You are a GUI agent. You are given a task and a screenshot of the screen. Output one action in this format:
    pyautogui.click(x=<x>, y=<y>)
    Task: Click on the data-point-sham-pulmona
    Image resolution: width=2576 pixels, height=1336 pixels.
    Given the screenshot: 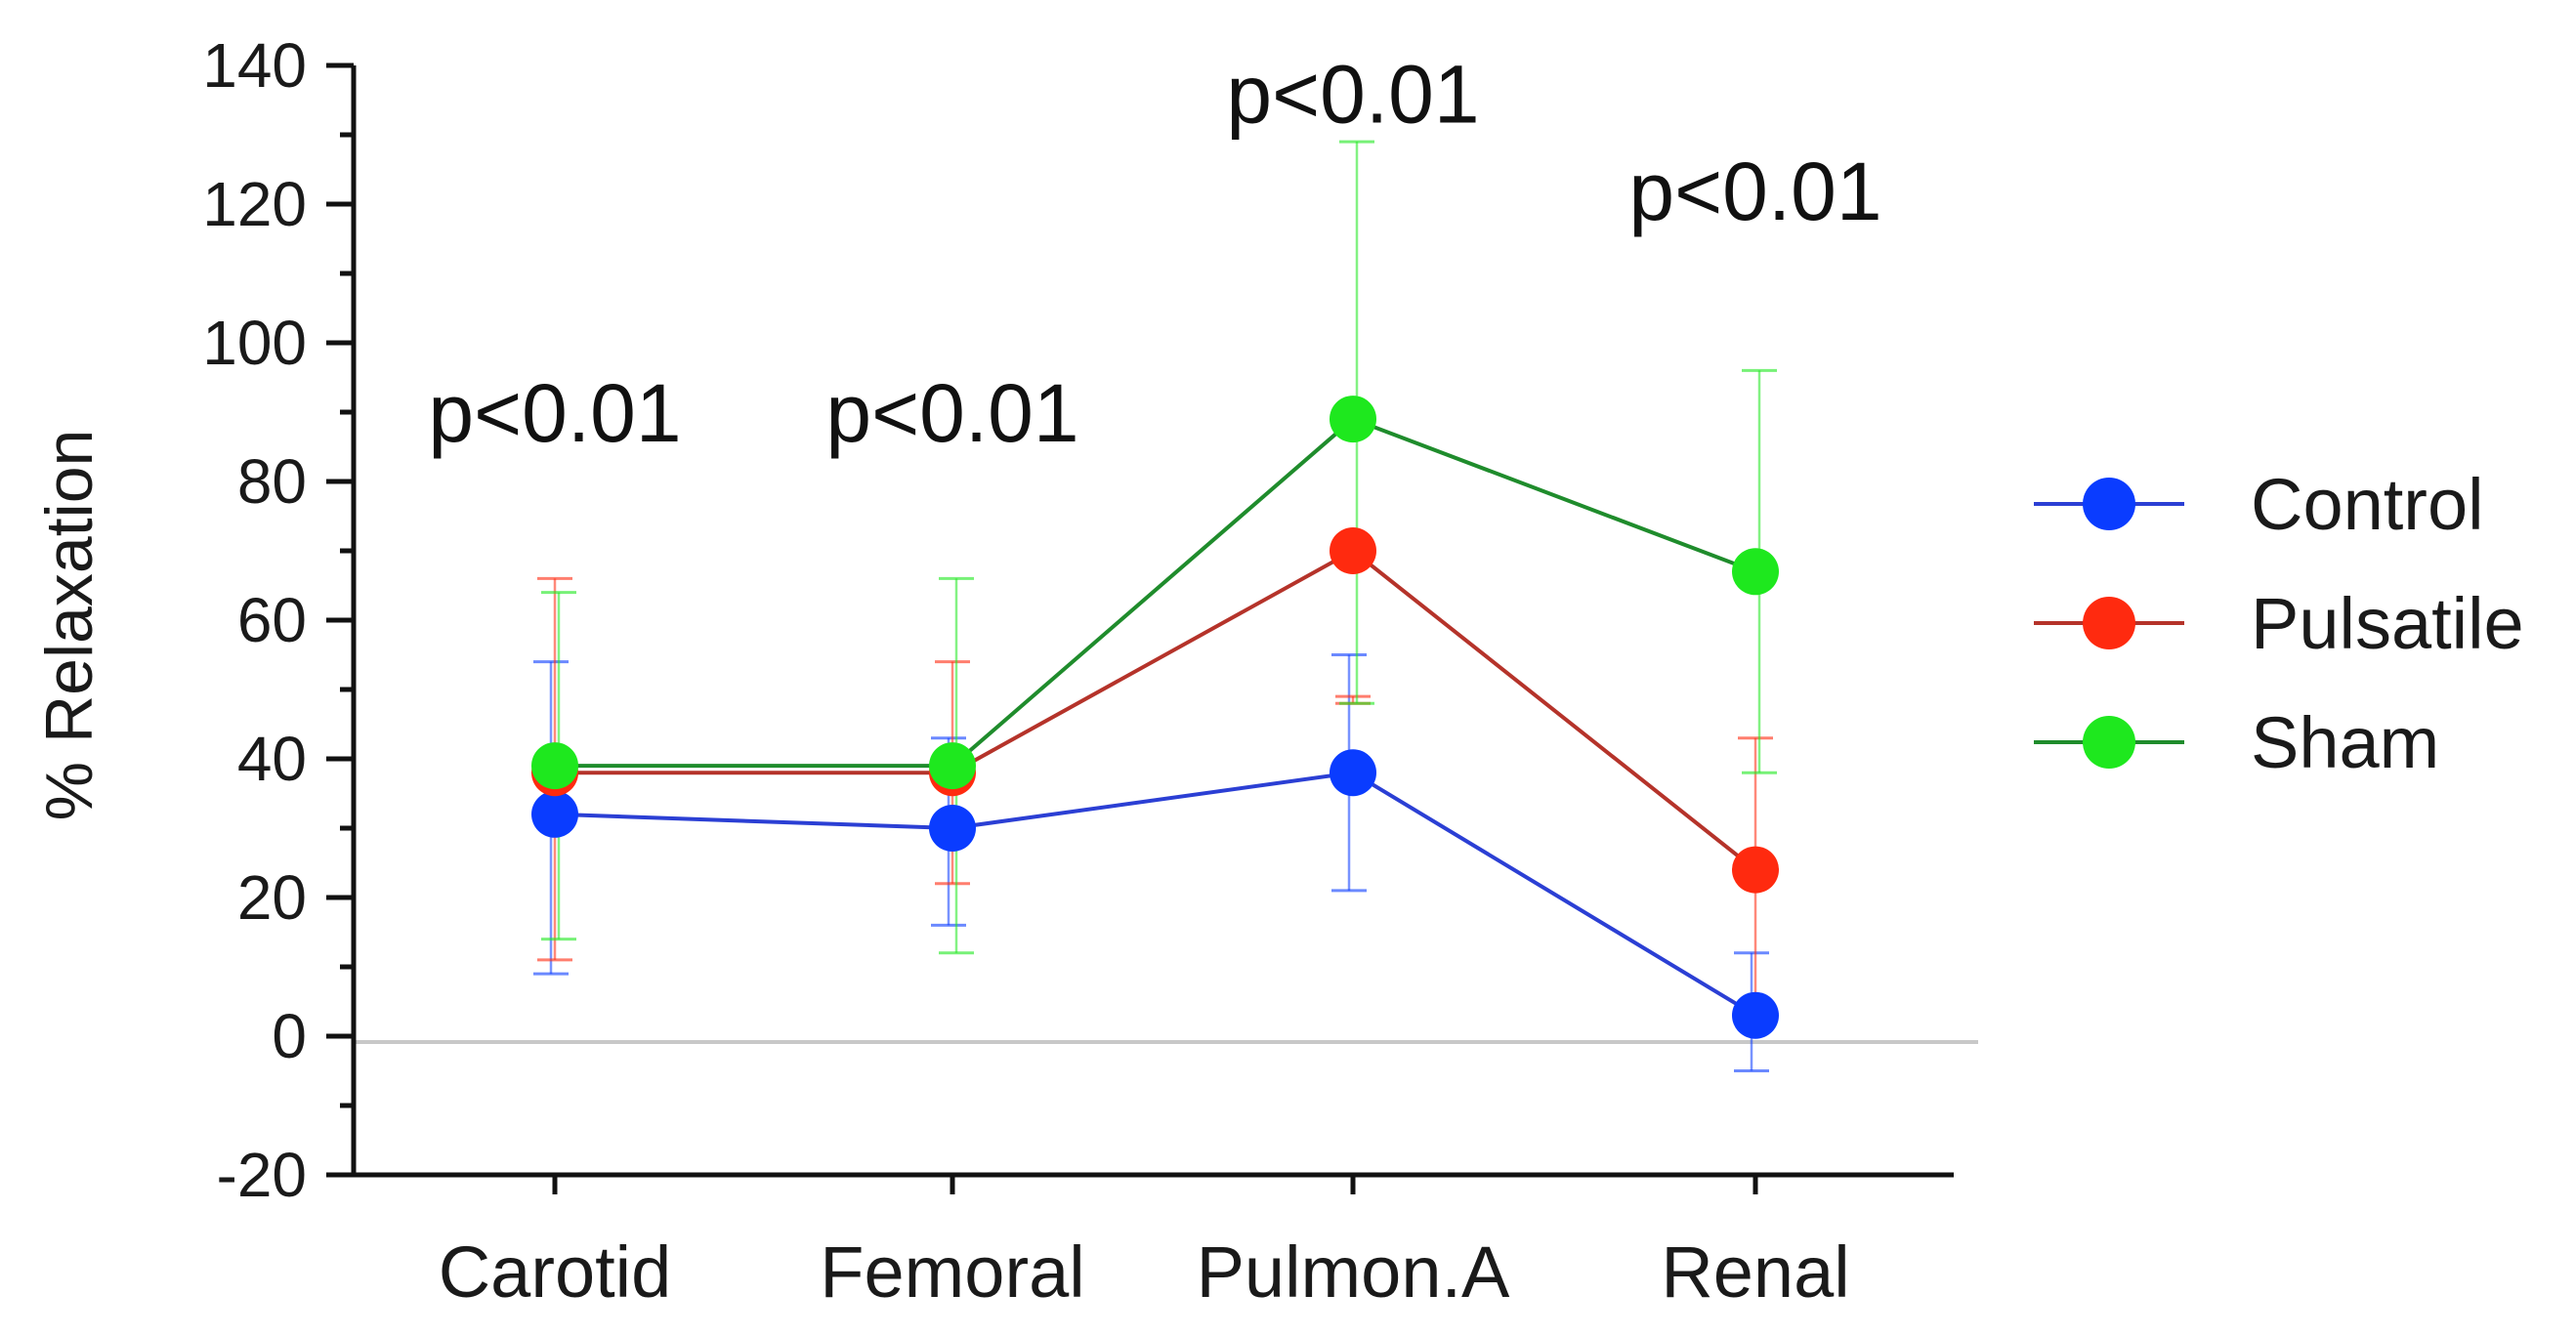 What is the action you would take?
    pyautogui.click(x=1353, y=419)
    